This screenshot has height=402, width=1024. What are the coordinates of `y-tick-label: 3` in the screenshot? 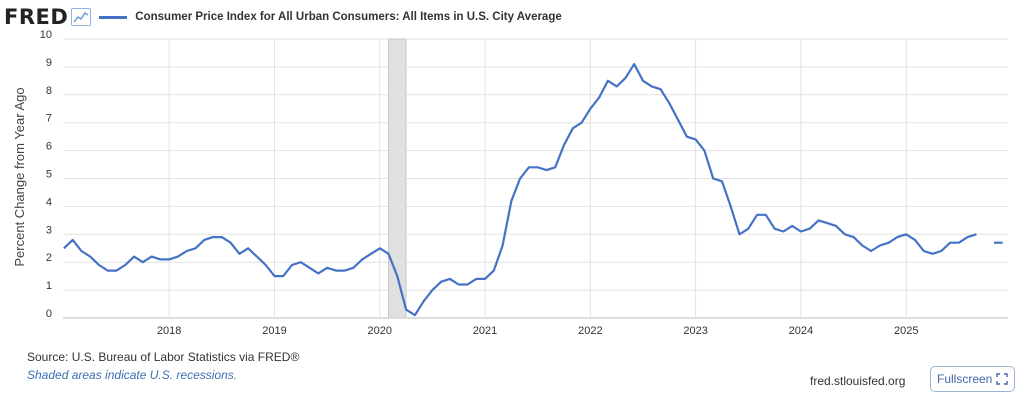 It's located at (49, 230).